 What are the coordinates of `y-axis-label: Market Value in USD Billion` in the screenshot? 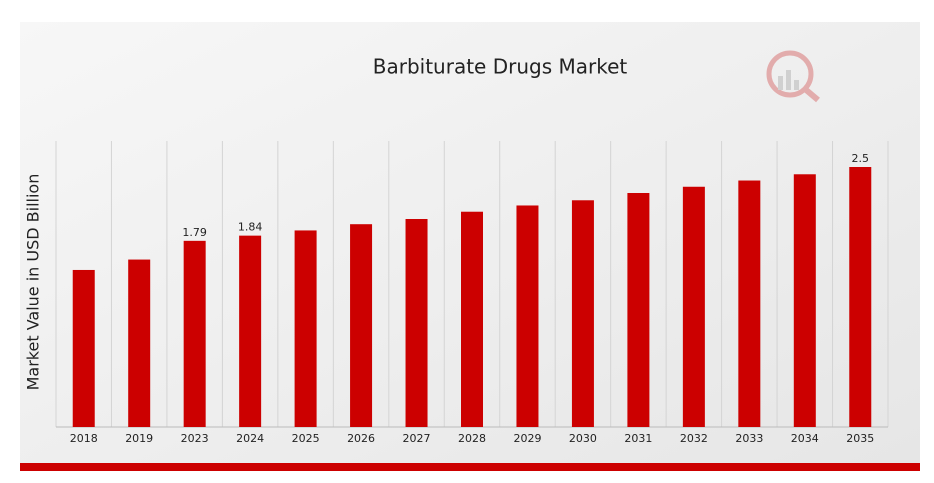 It's located at (33, 282).